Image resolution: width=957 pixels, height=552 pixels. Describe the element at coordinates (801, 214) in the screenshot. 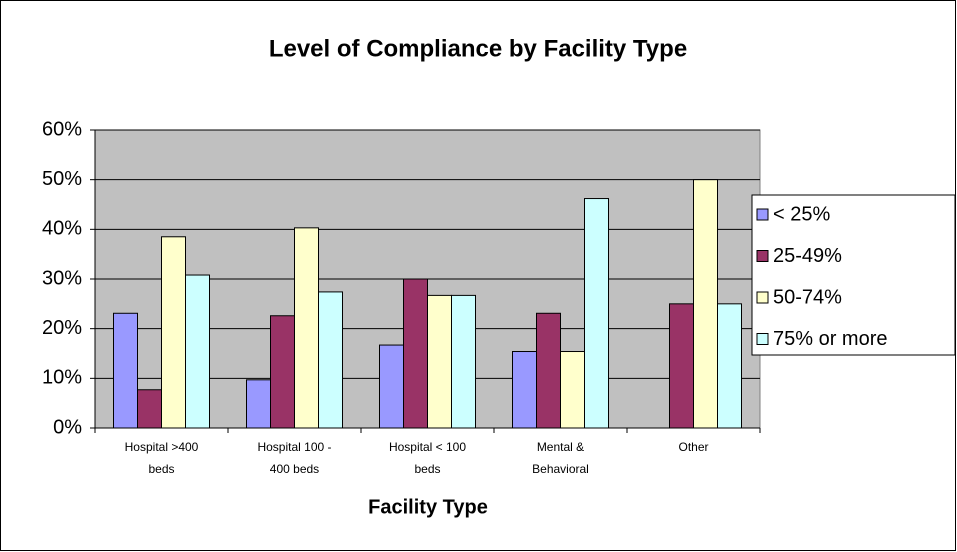

I see `legend-label: < 25%` at that location.